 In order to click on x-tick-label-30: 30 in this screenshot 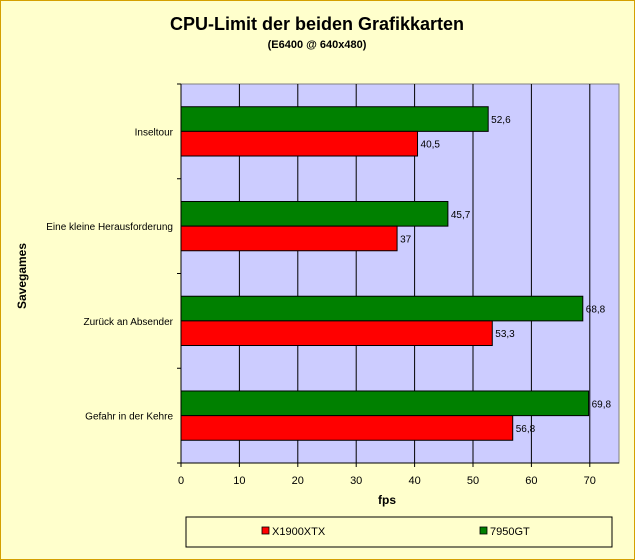, I will do `click(356, 481)`.